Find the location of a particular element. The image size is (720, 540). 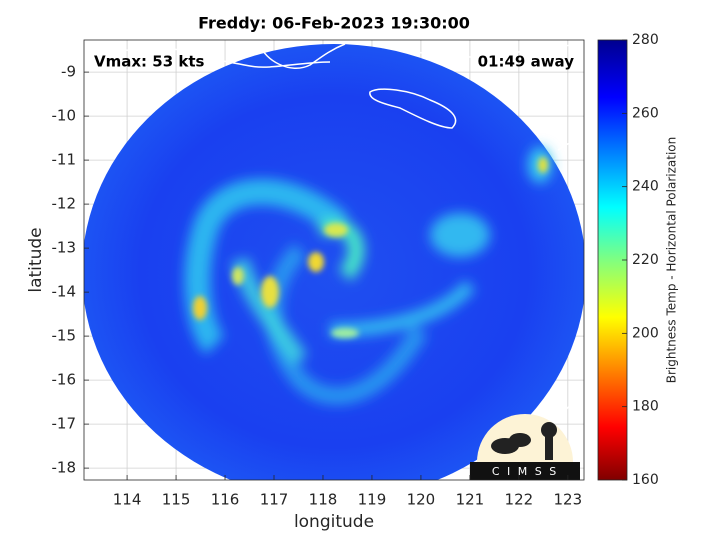

x-tick-label: 121 is located at coordinates (470, 500).